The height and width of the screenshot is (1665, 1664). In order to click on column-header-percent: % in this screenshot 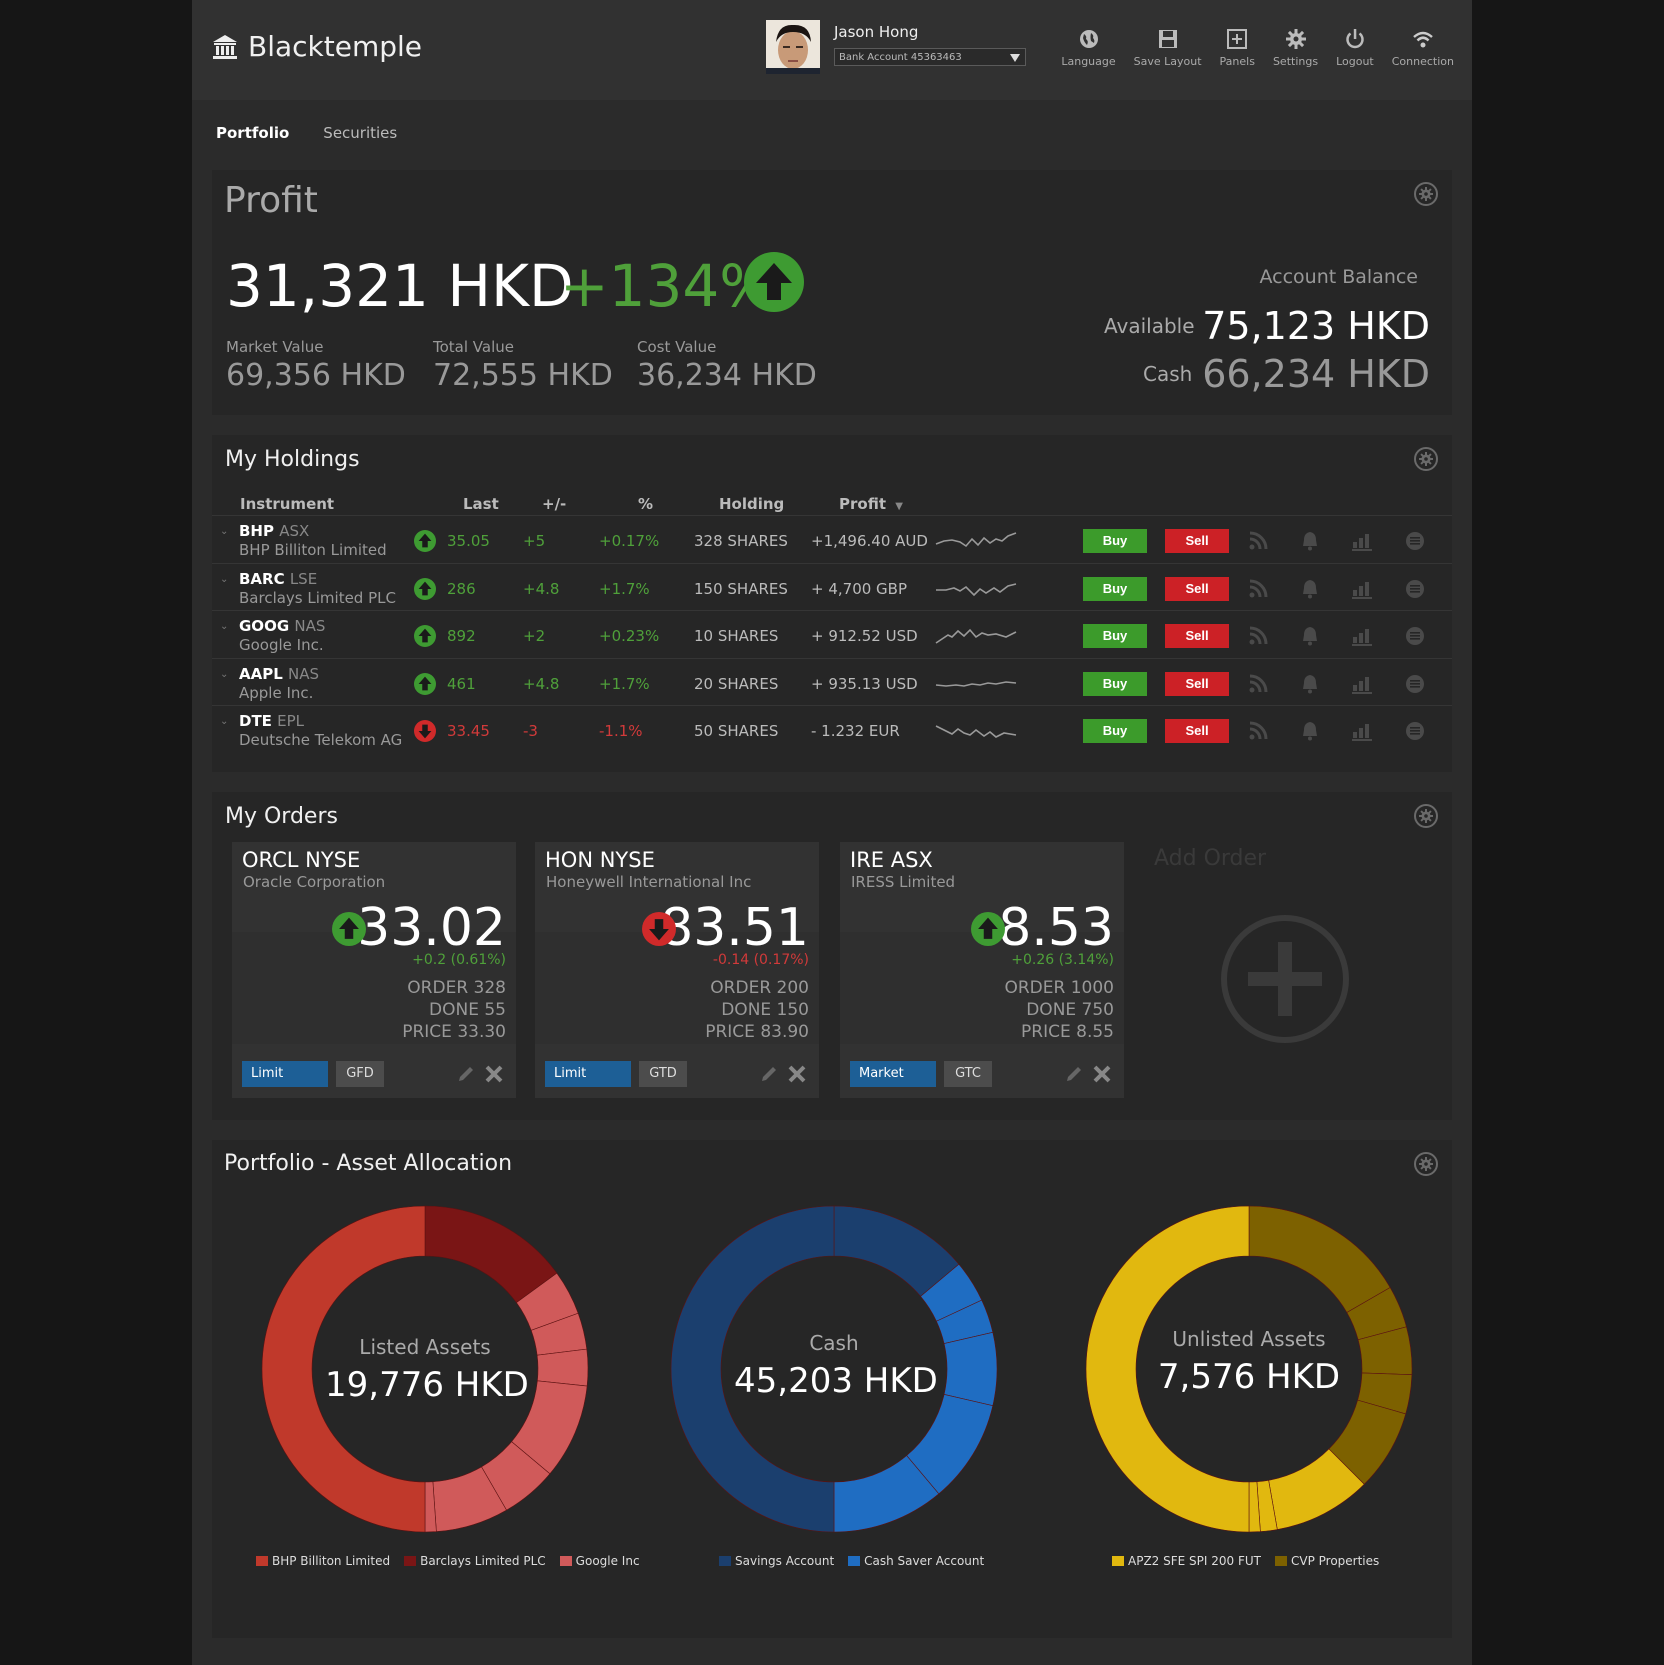, I will do `click(646, 504)`.